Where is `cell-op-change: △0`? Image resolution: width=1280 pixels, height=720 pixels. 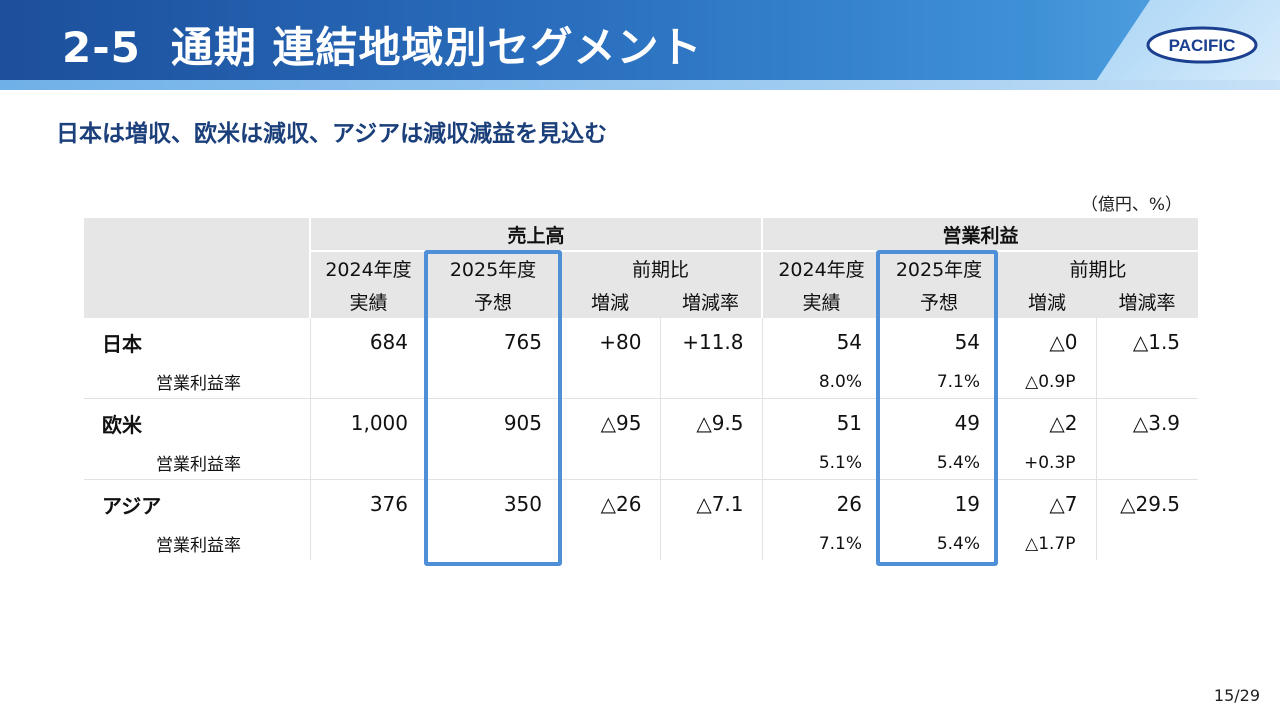 cell-op-change: △0 is located at coordinates (1047, 341).